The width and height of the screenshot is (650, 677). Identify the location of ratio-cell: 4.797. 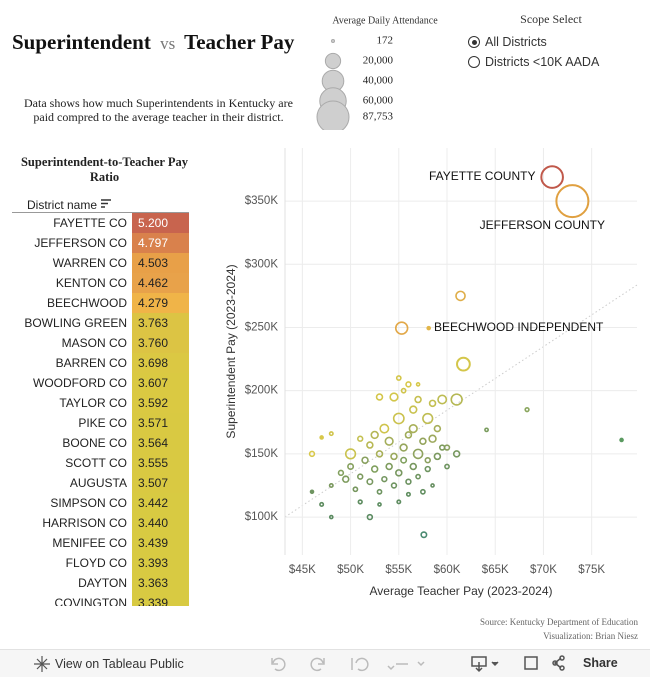
(160, 243).